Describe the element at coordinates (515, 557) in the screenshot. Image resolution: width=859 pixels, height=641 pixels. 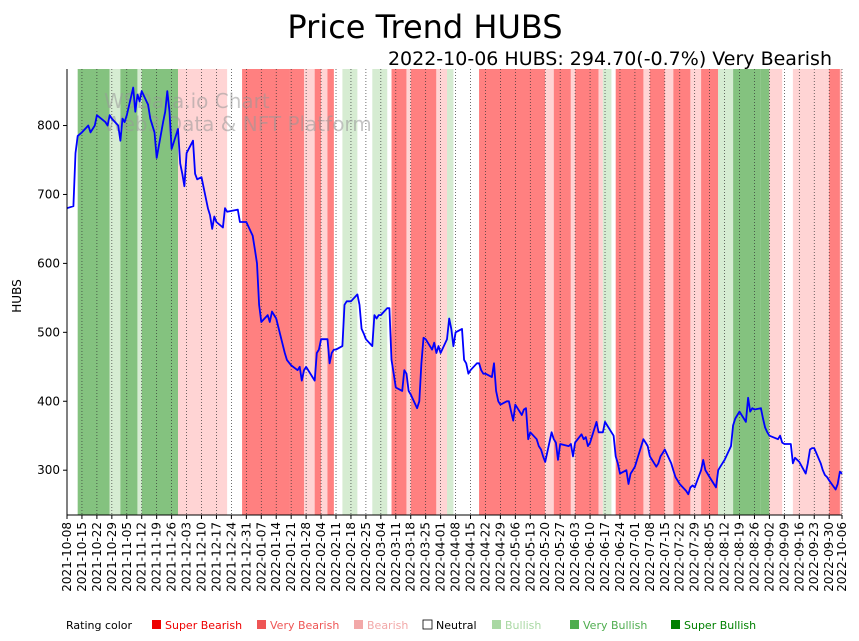
I see `x-tick-label-30: 2022-05-06` at that location.